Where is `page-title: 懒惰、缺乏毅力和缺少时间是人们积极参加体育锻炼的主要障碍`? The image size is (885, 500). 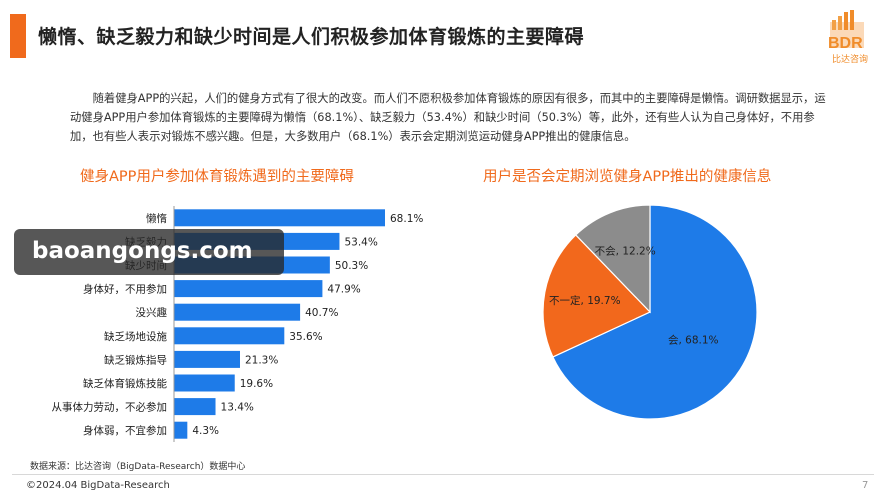 page-title: 懒惰、缺乏毅力和缺少时间是人们积极参加体育锻炼的主要障碍 is located at coordinates (311, 37).